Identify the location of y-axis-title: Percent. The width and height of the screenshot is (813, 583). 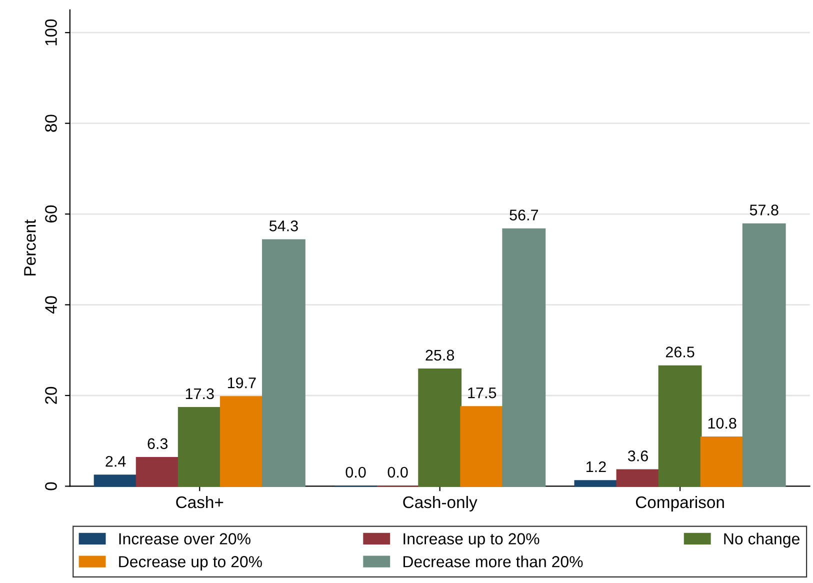
(30, 247).